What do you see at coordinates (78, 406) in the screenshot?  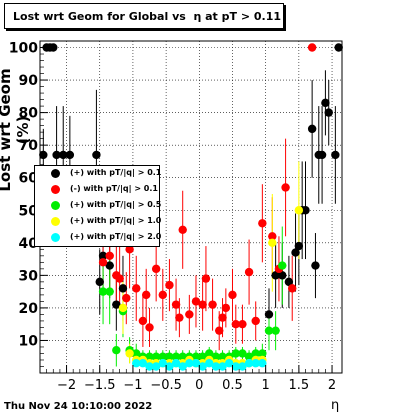 I see `timestamp: Thu Nov 24 10:10:00 2022` at bounding box center [78, 406].